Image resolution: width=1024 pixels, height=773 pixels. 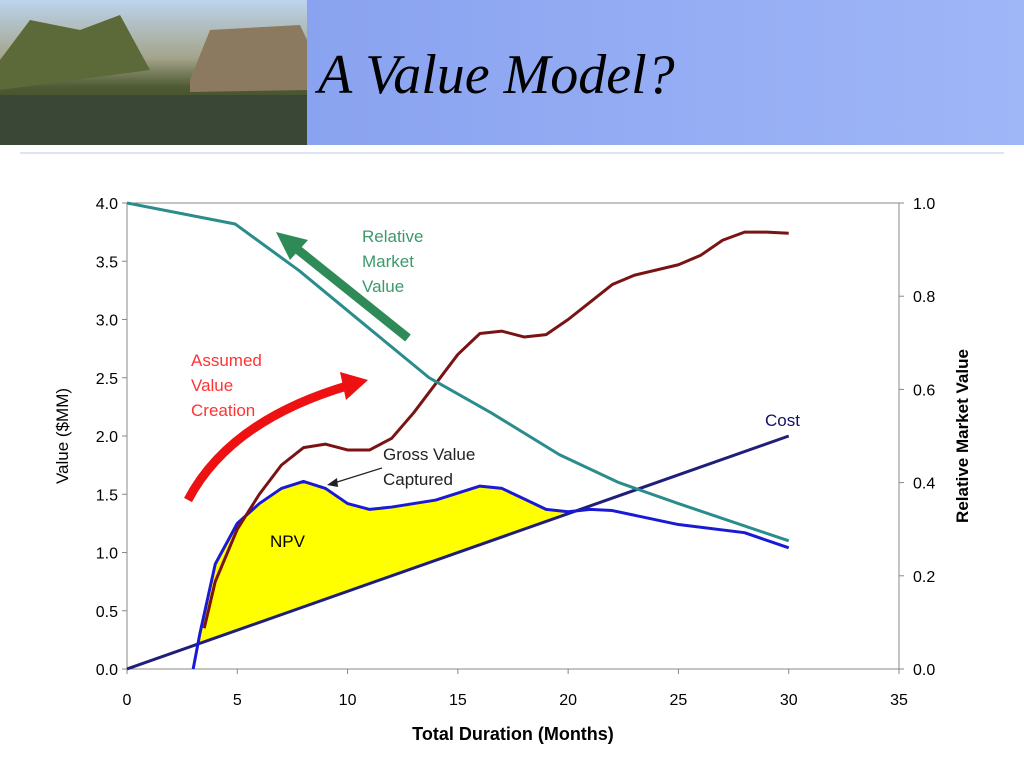 I want to click on annotation: Assumed Value Creation, so click(x=226, y=385).